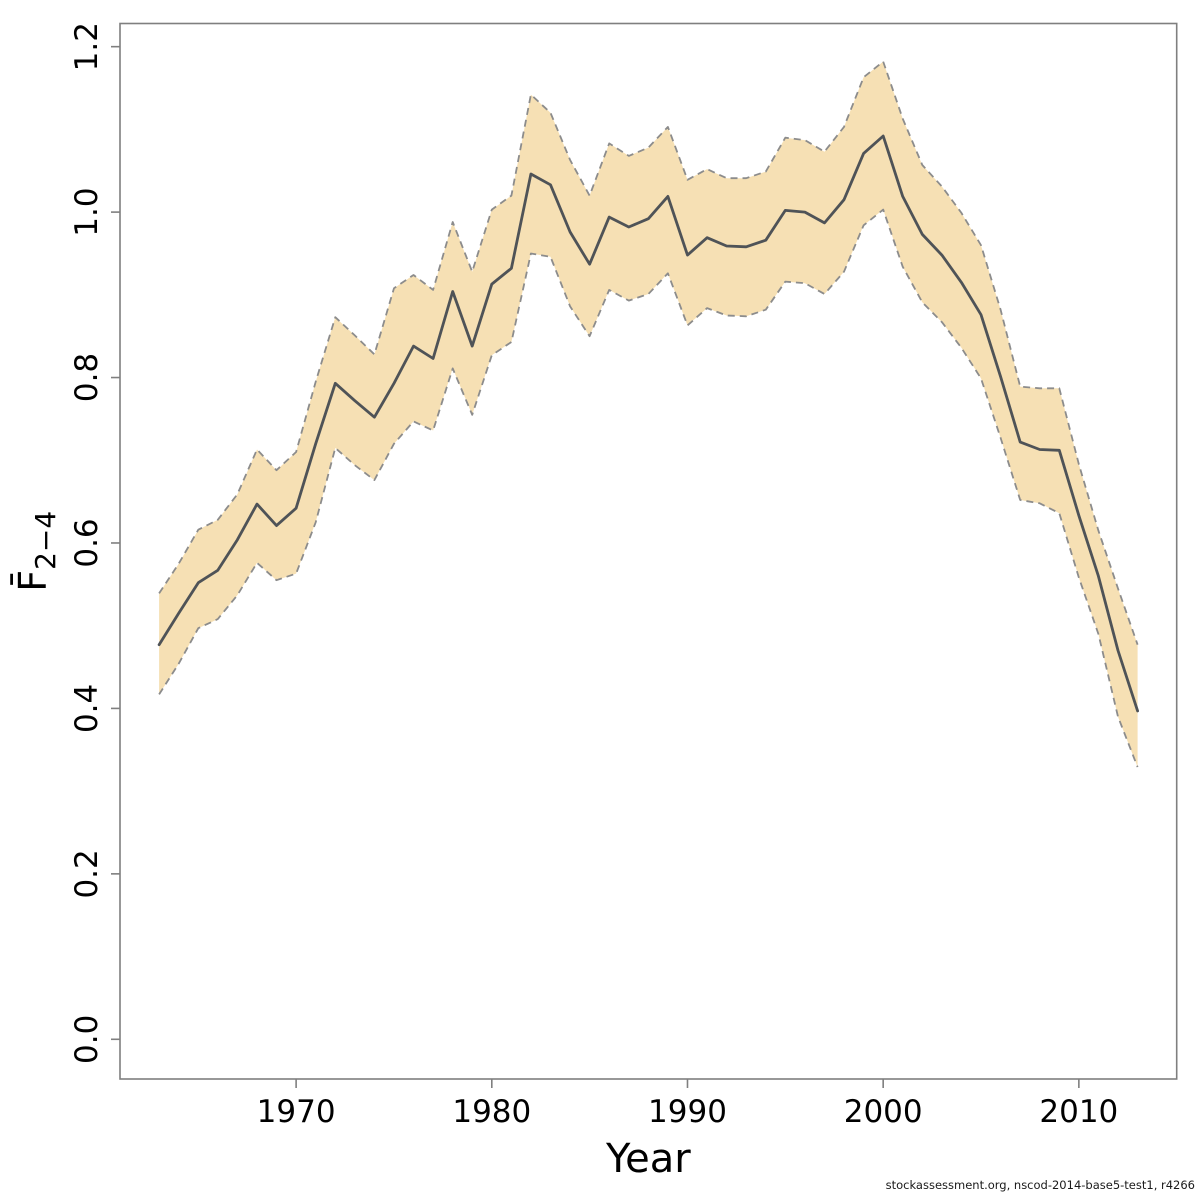 The height and width of the screenshot is (1200, 1200). I want to click on y-tick-label: 0.8, so click(87, 377).